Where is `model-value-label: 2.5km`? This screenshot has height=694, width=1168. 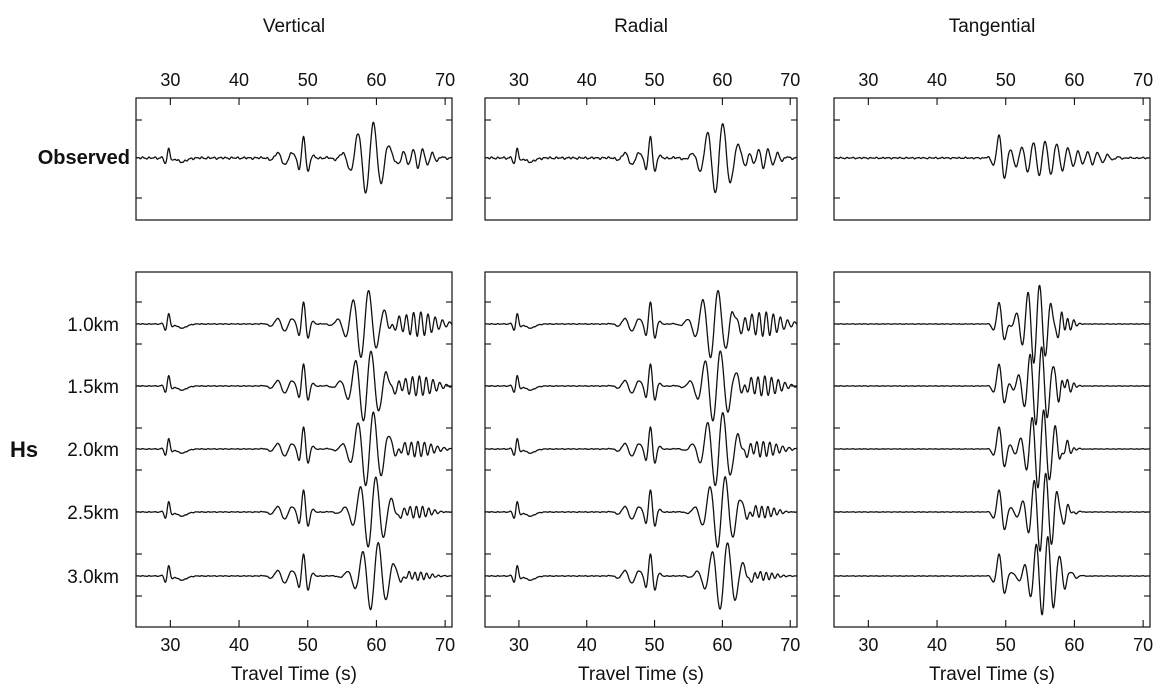
model-value-label: 2.5km is located at coordinates (93, 513).